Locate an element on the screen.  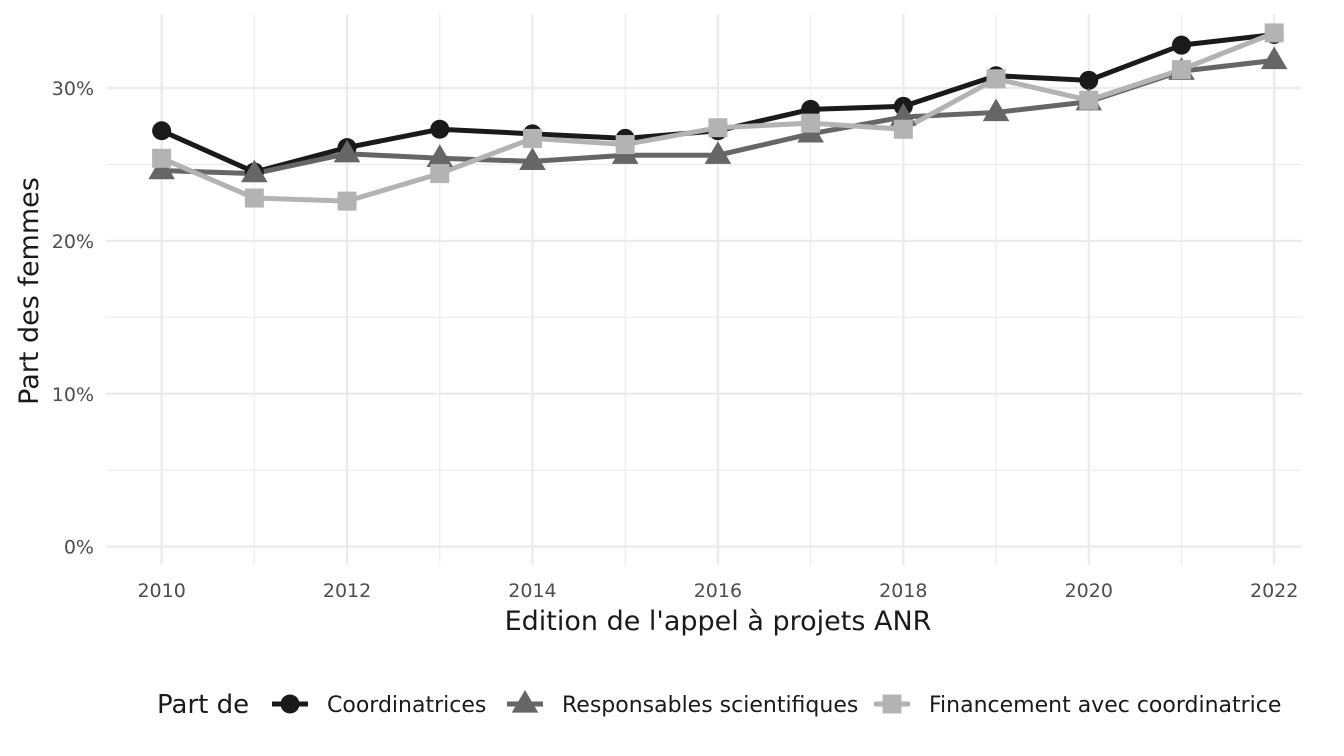
y-tick-label: 10% is located at coordinates (73, 395).